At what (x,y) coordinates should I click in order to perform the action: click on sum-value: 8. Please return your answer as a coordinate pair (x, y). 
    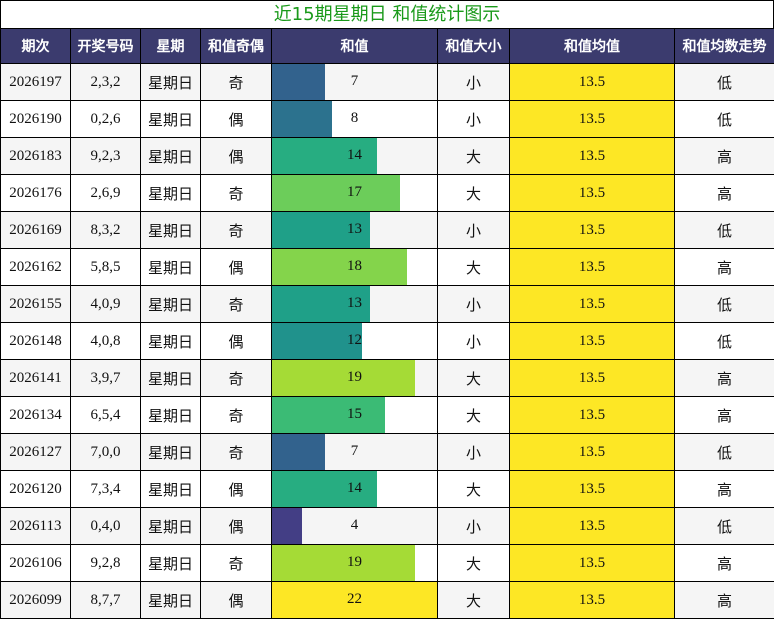
    Looking at the image, I should click on (354, 117).